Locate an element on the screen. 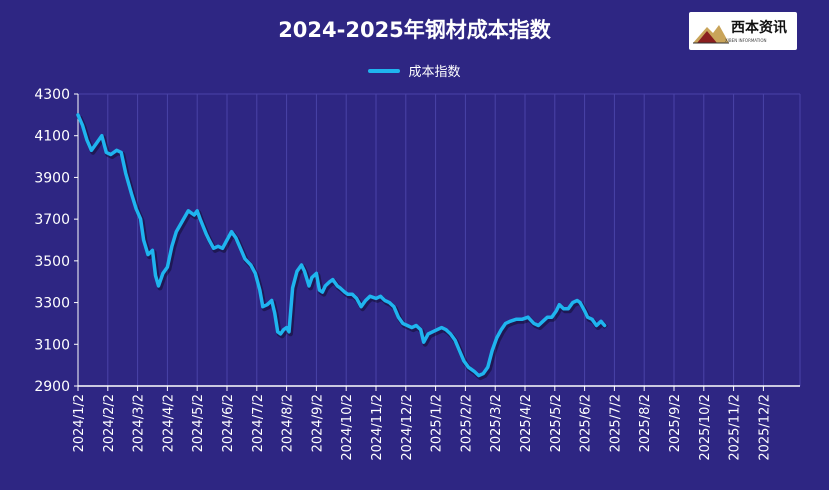  x-tick-label: 2025/11/2 is located at coordinates (735, 427).